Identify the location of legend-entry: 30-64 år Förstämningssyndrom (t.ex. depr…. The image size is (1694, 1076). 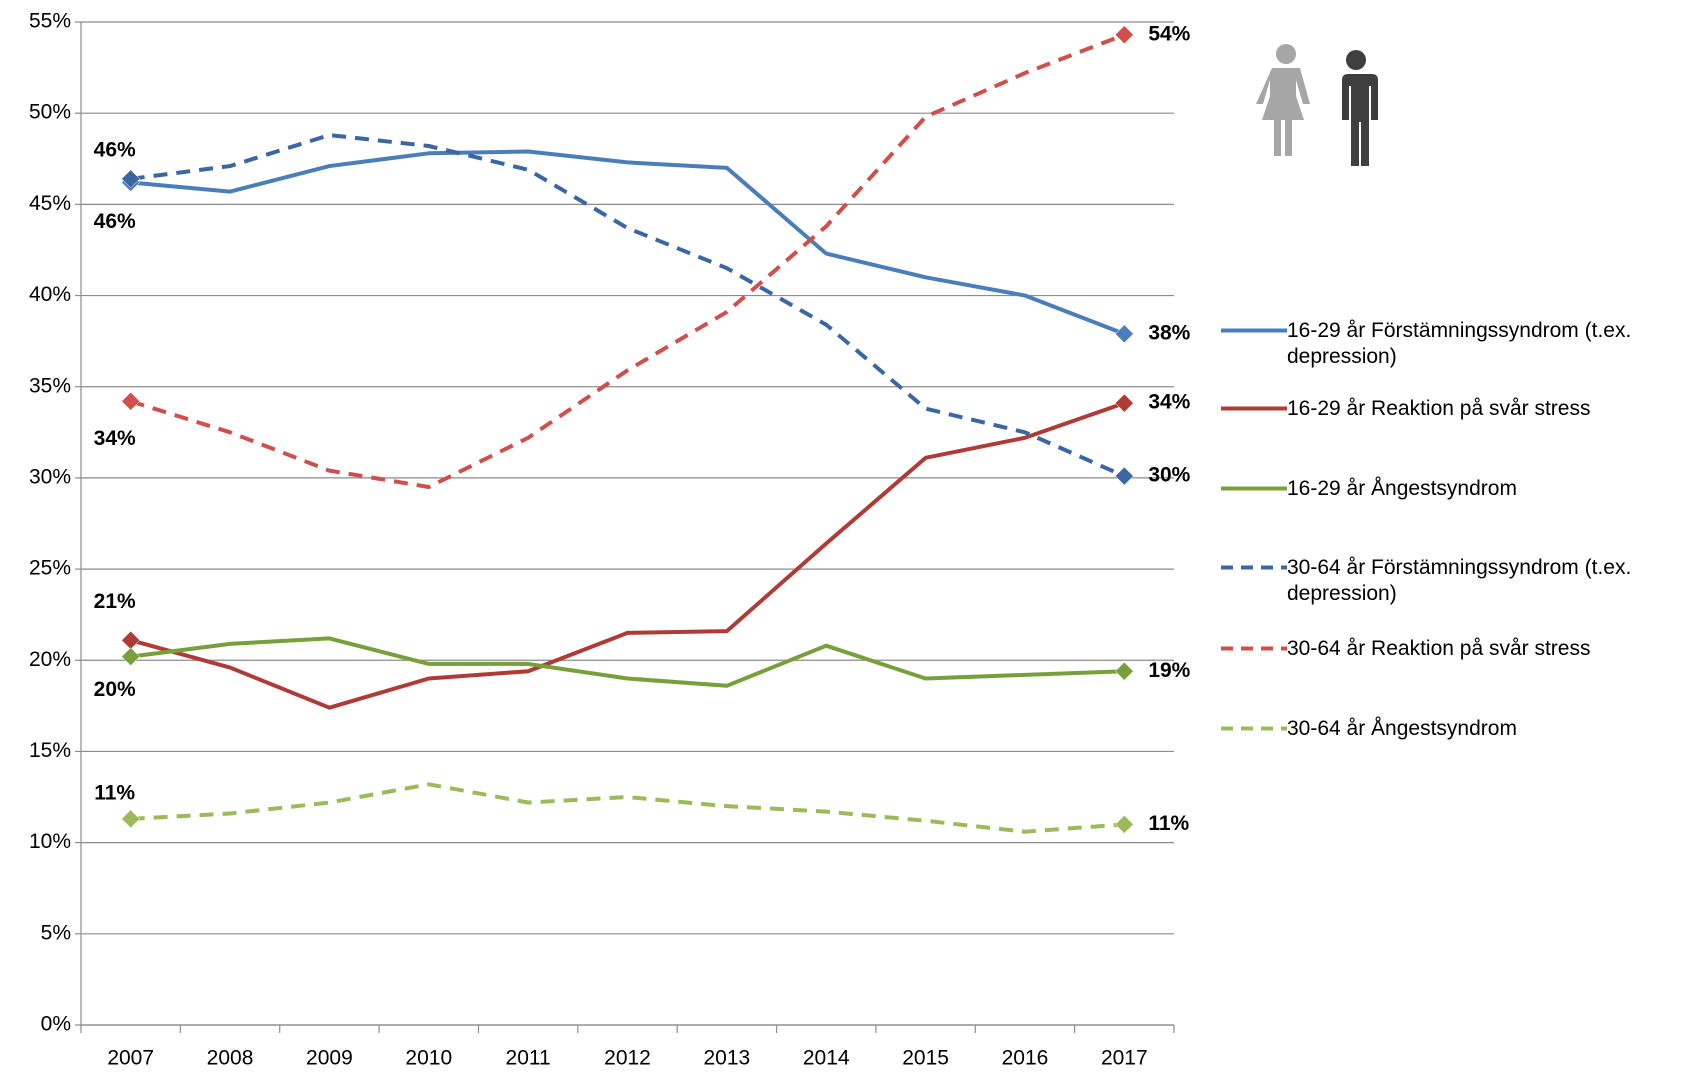
(1456, 581).